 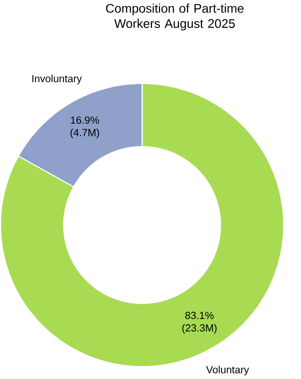 What do you see at coordinates (85, 127) in the screenshot?
I see `data-label: 16.9% (4.7M)` at bounding box center [85, 127].